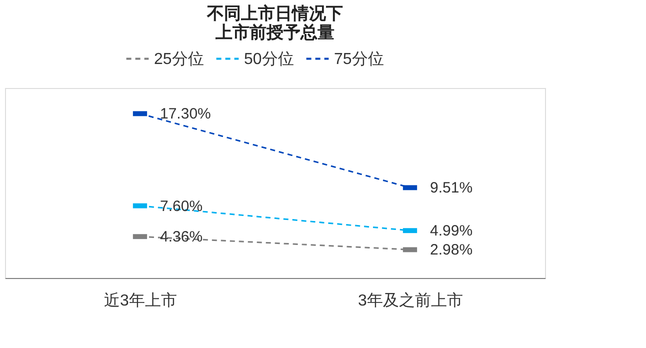  Describe the element at coordinates (451, 250) in the screenshot. I see `data-label: 2.98%` at that location.